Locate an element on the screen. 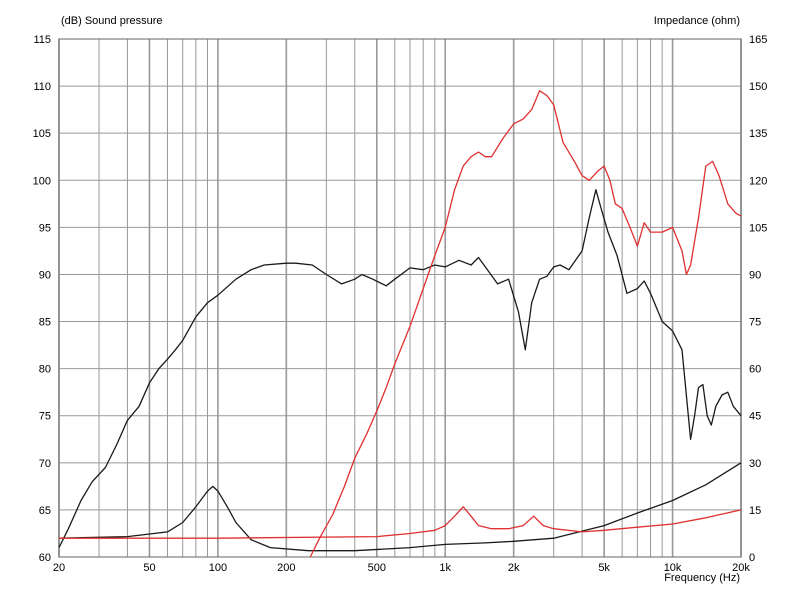  x-tick-label: 10k is located at coordinates (673, 568).